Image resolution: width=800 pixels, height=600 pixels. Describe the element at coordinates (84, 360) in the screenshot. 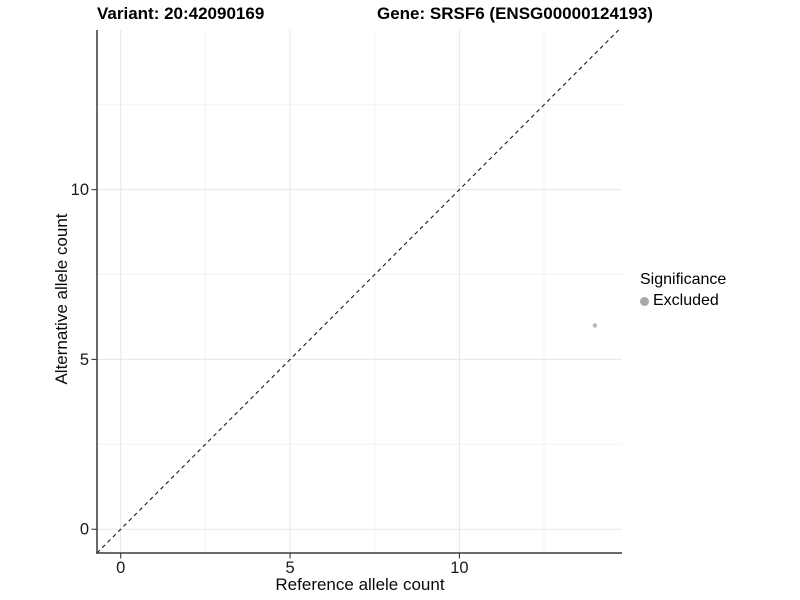

I see `y-tick-label: 5` at that location.